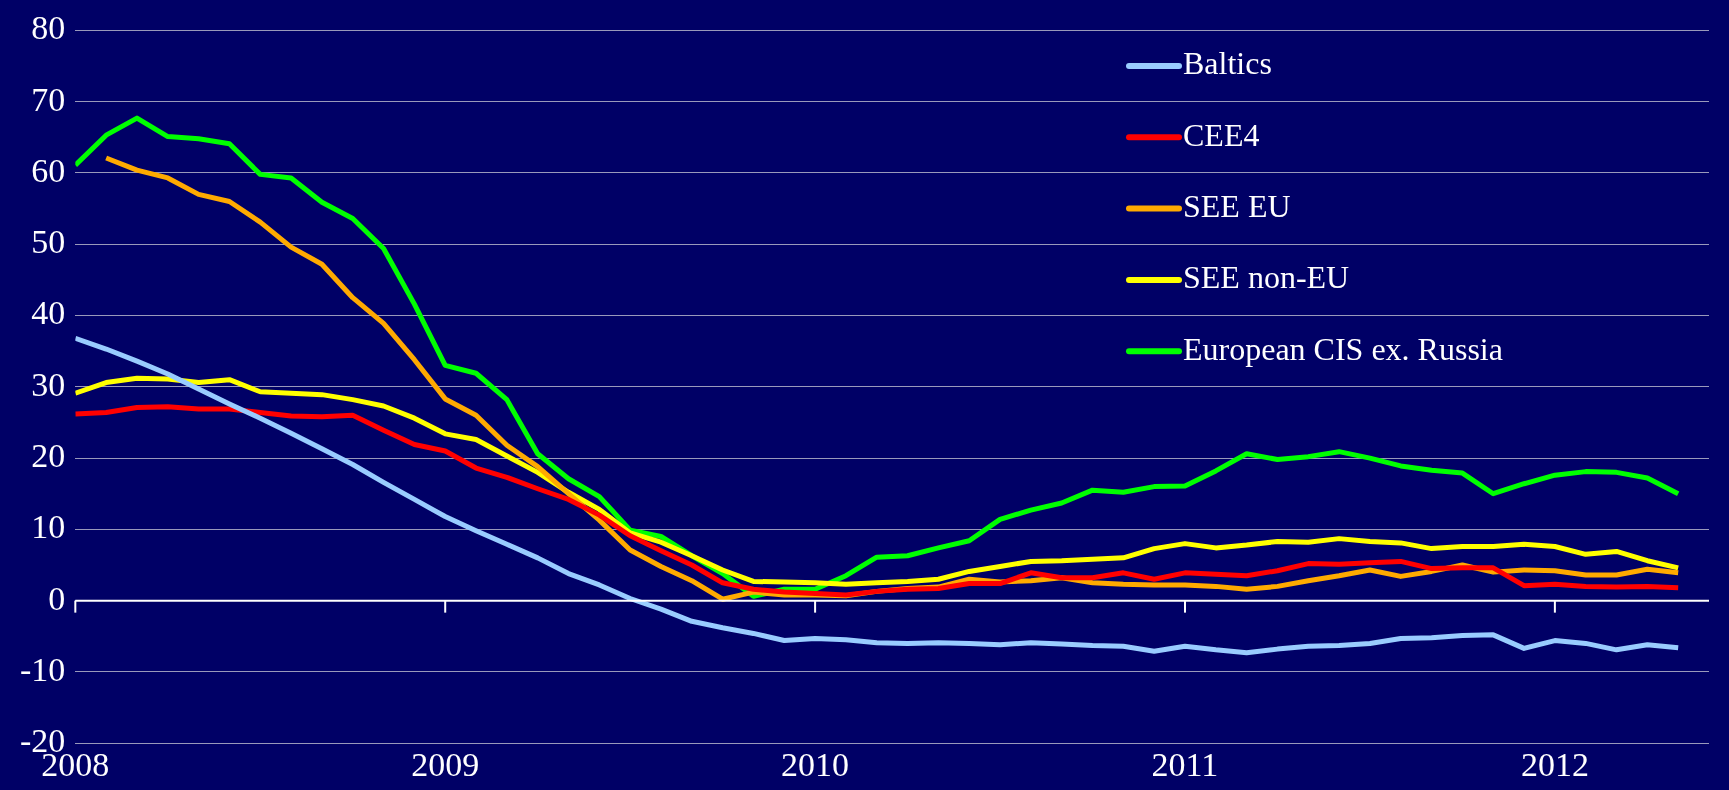 Image resolution: width=1729 pixels, height=790 pixels. Describe the element at coordinates (1237, 206) in the screenshot. I see `legend-label: SEE EU` at that location.